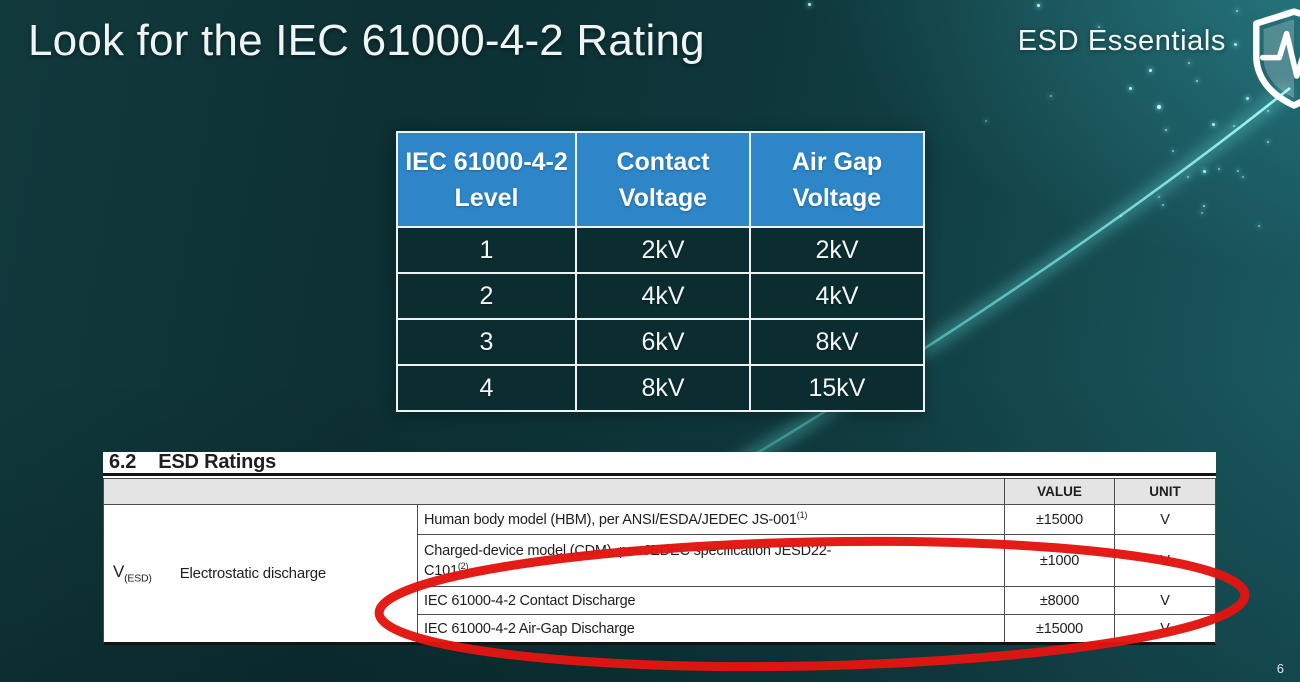 This screenshot has width=1300, height=682. What do you see at coordinates (1164, 560) in the screenshot?
I see `cdm-unit-cell: V` at bounding box center [1164, 560].